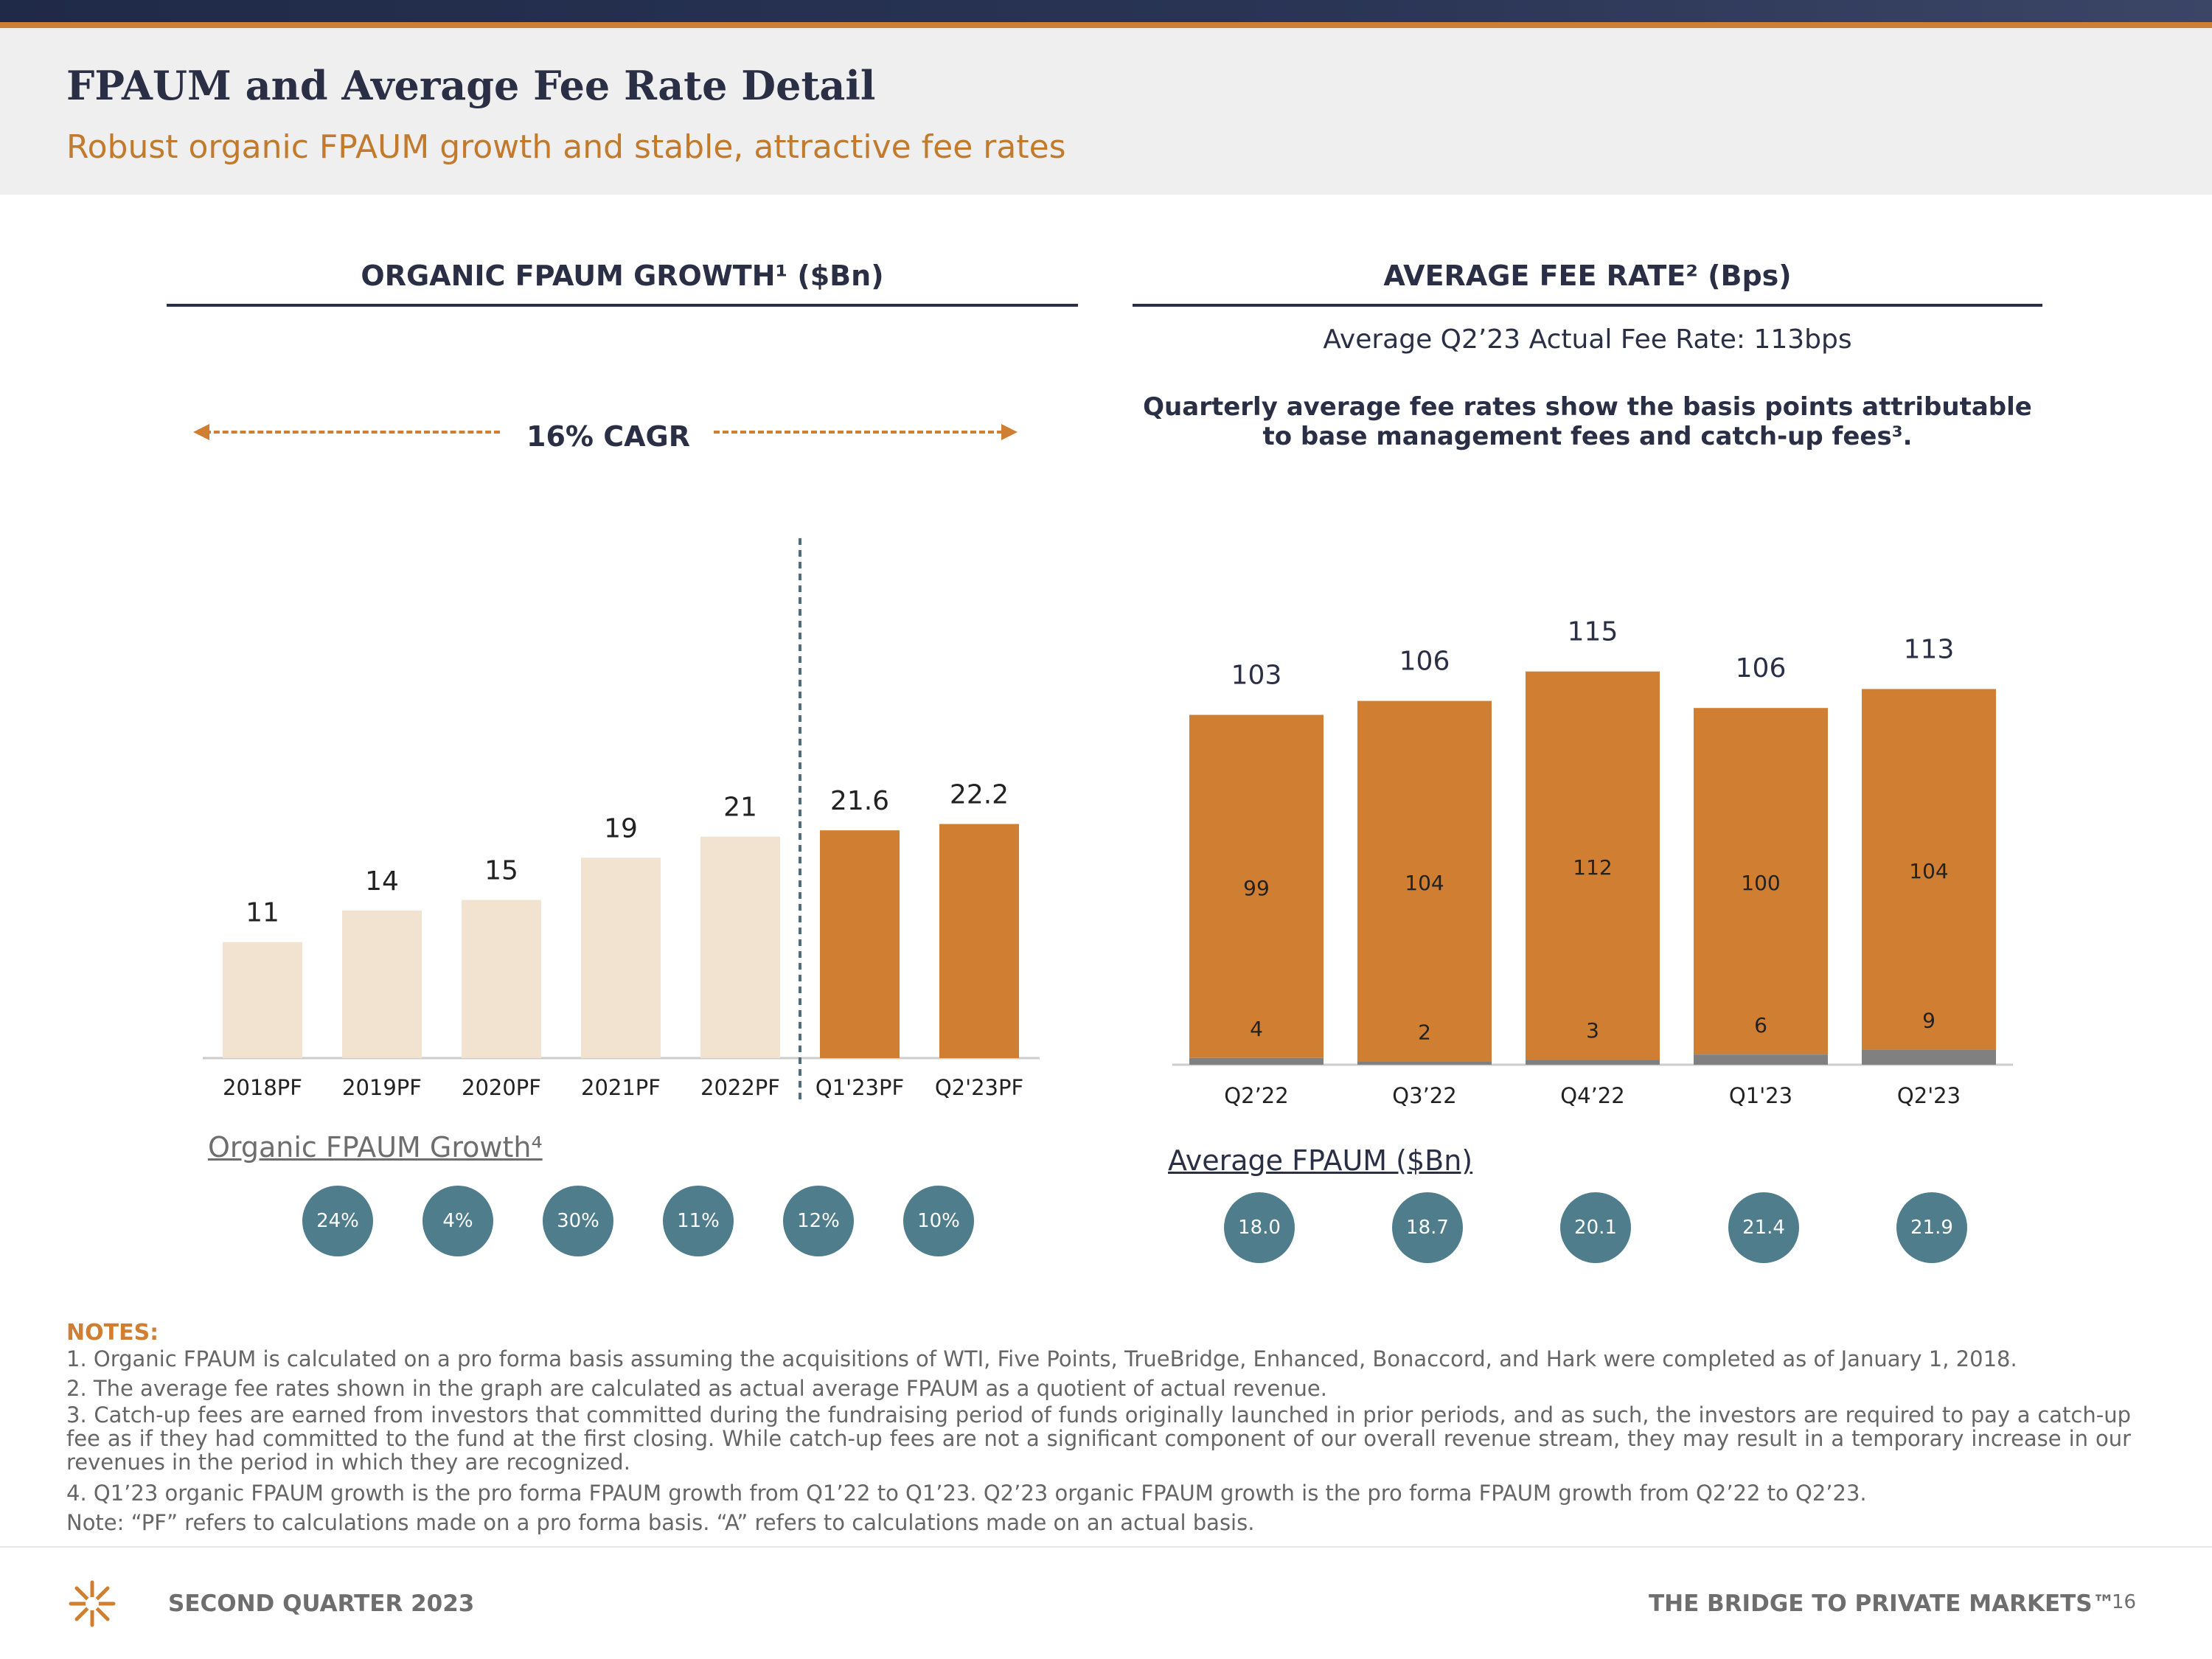 The width and height of the screenshot is (2212, 1659). Describe the element at coordinates (1259, 1227) in the screenshot. I see `avg-fpaum-circle: 18.0` at that location.